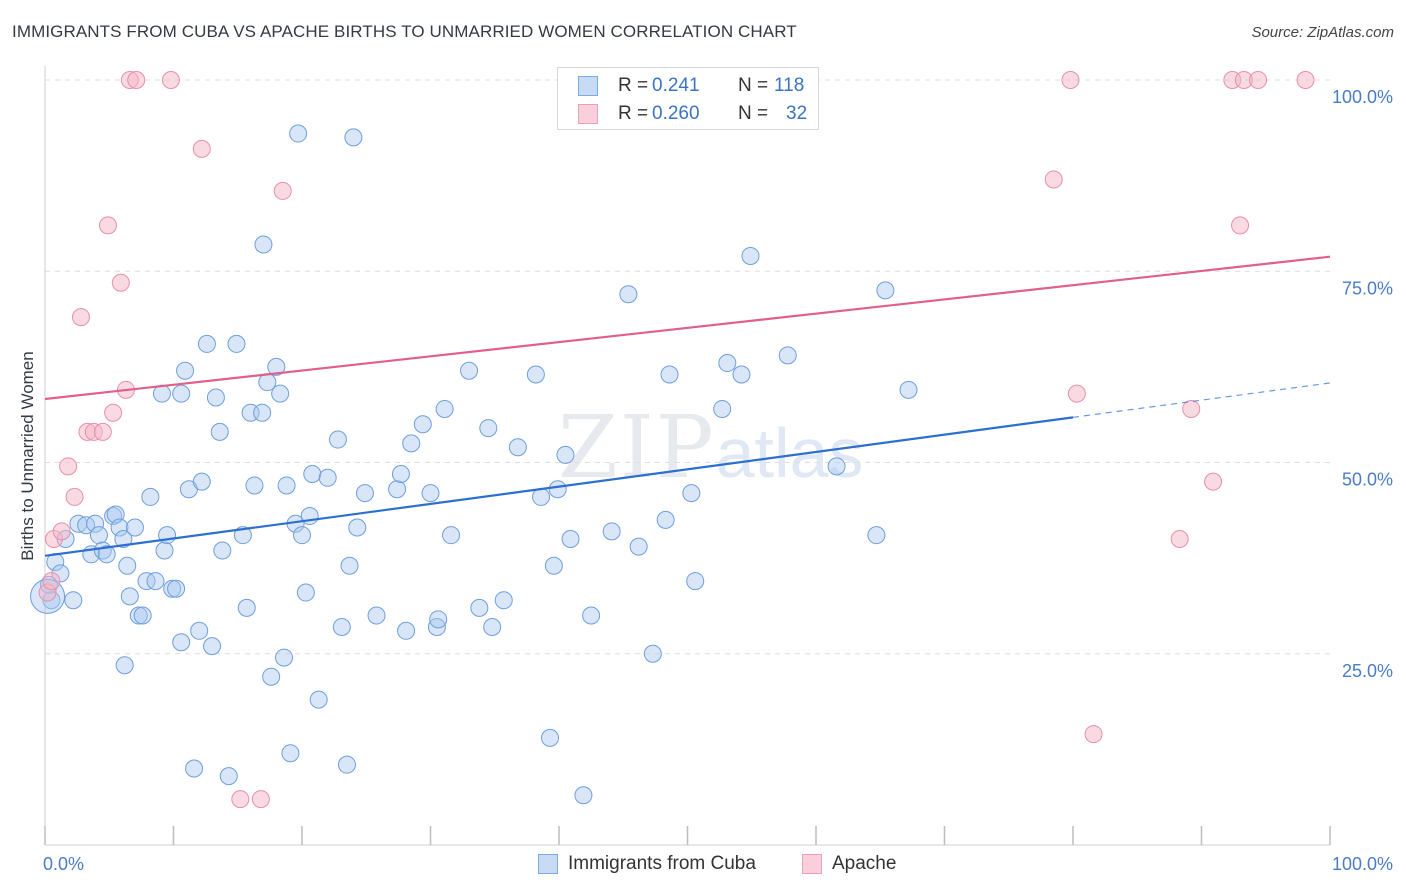 Image resolution: width=1406 pixels, height=892 pixels. I want to click on legend-n-value: 118, so click(789, 85).